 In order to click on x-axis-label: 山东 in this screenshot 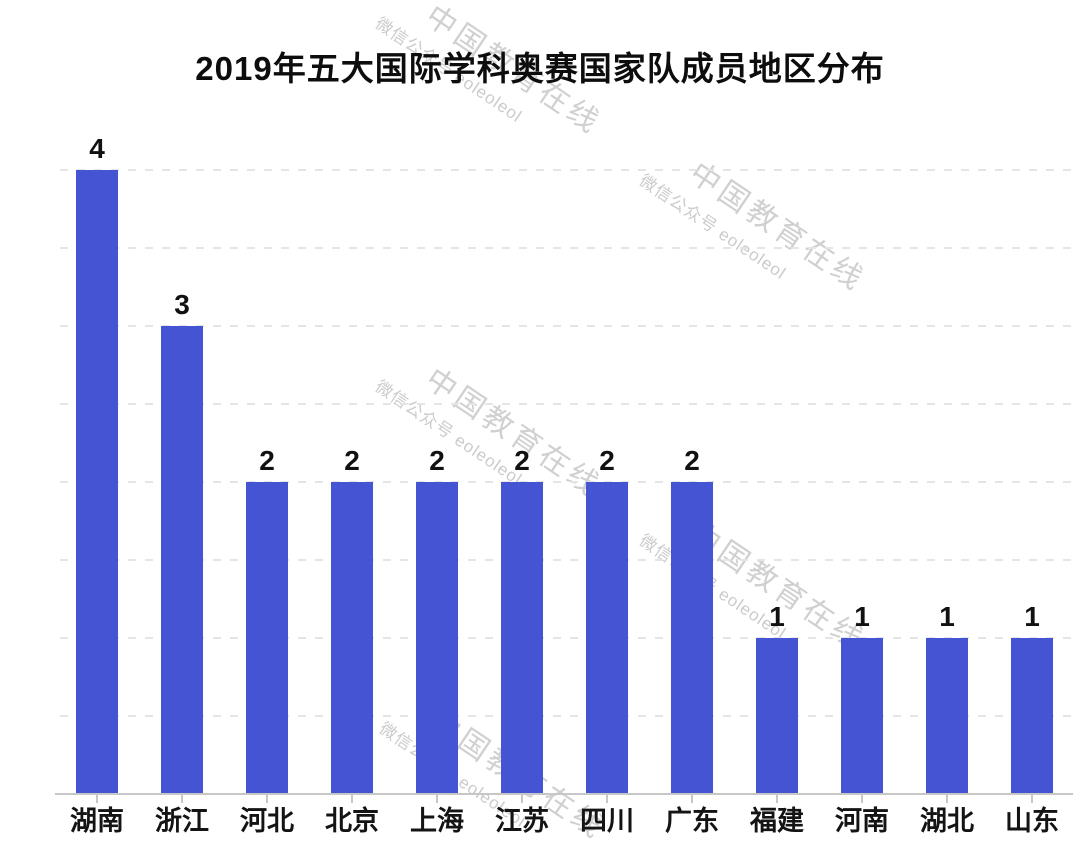, I will do `click(1032, 821)`.